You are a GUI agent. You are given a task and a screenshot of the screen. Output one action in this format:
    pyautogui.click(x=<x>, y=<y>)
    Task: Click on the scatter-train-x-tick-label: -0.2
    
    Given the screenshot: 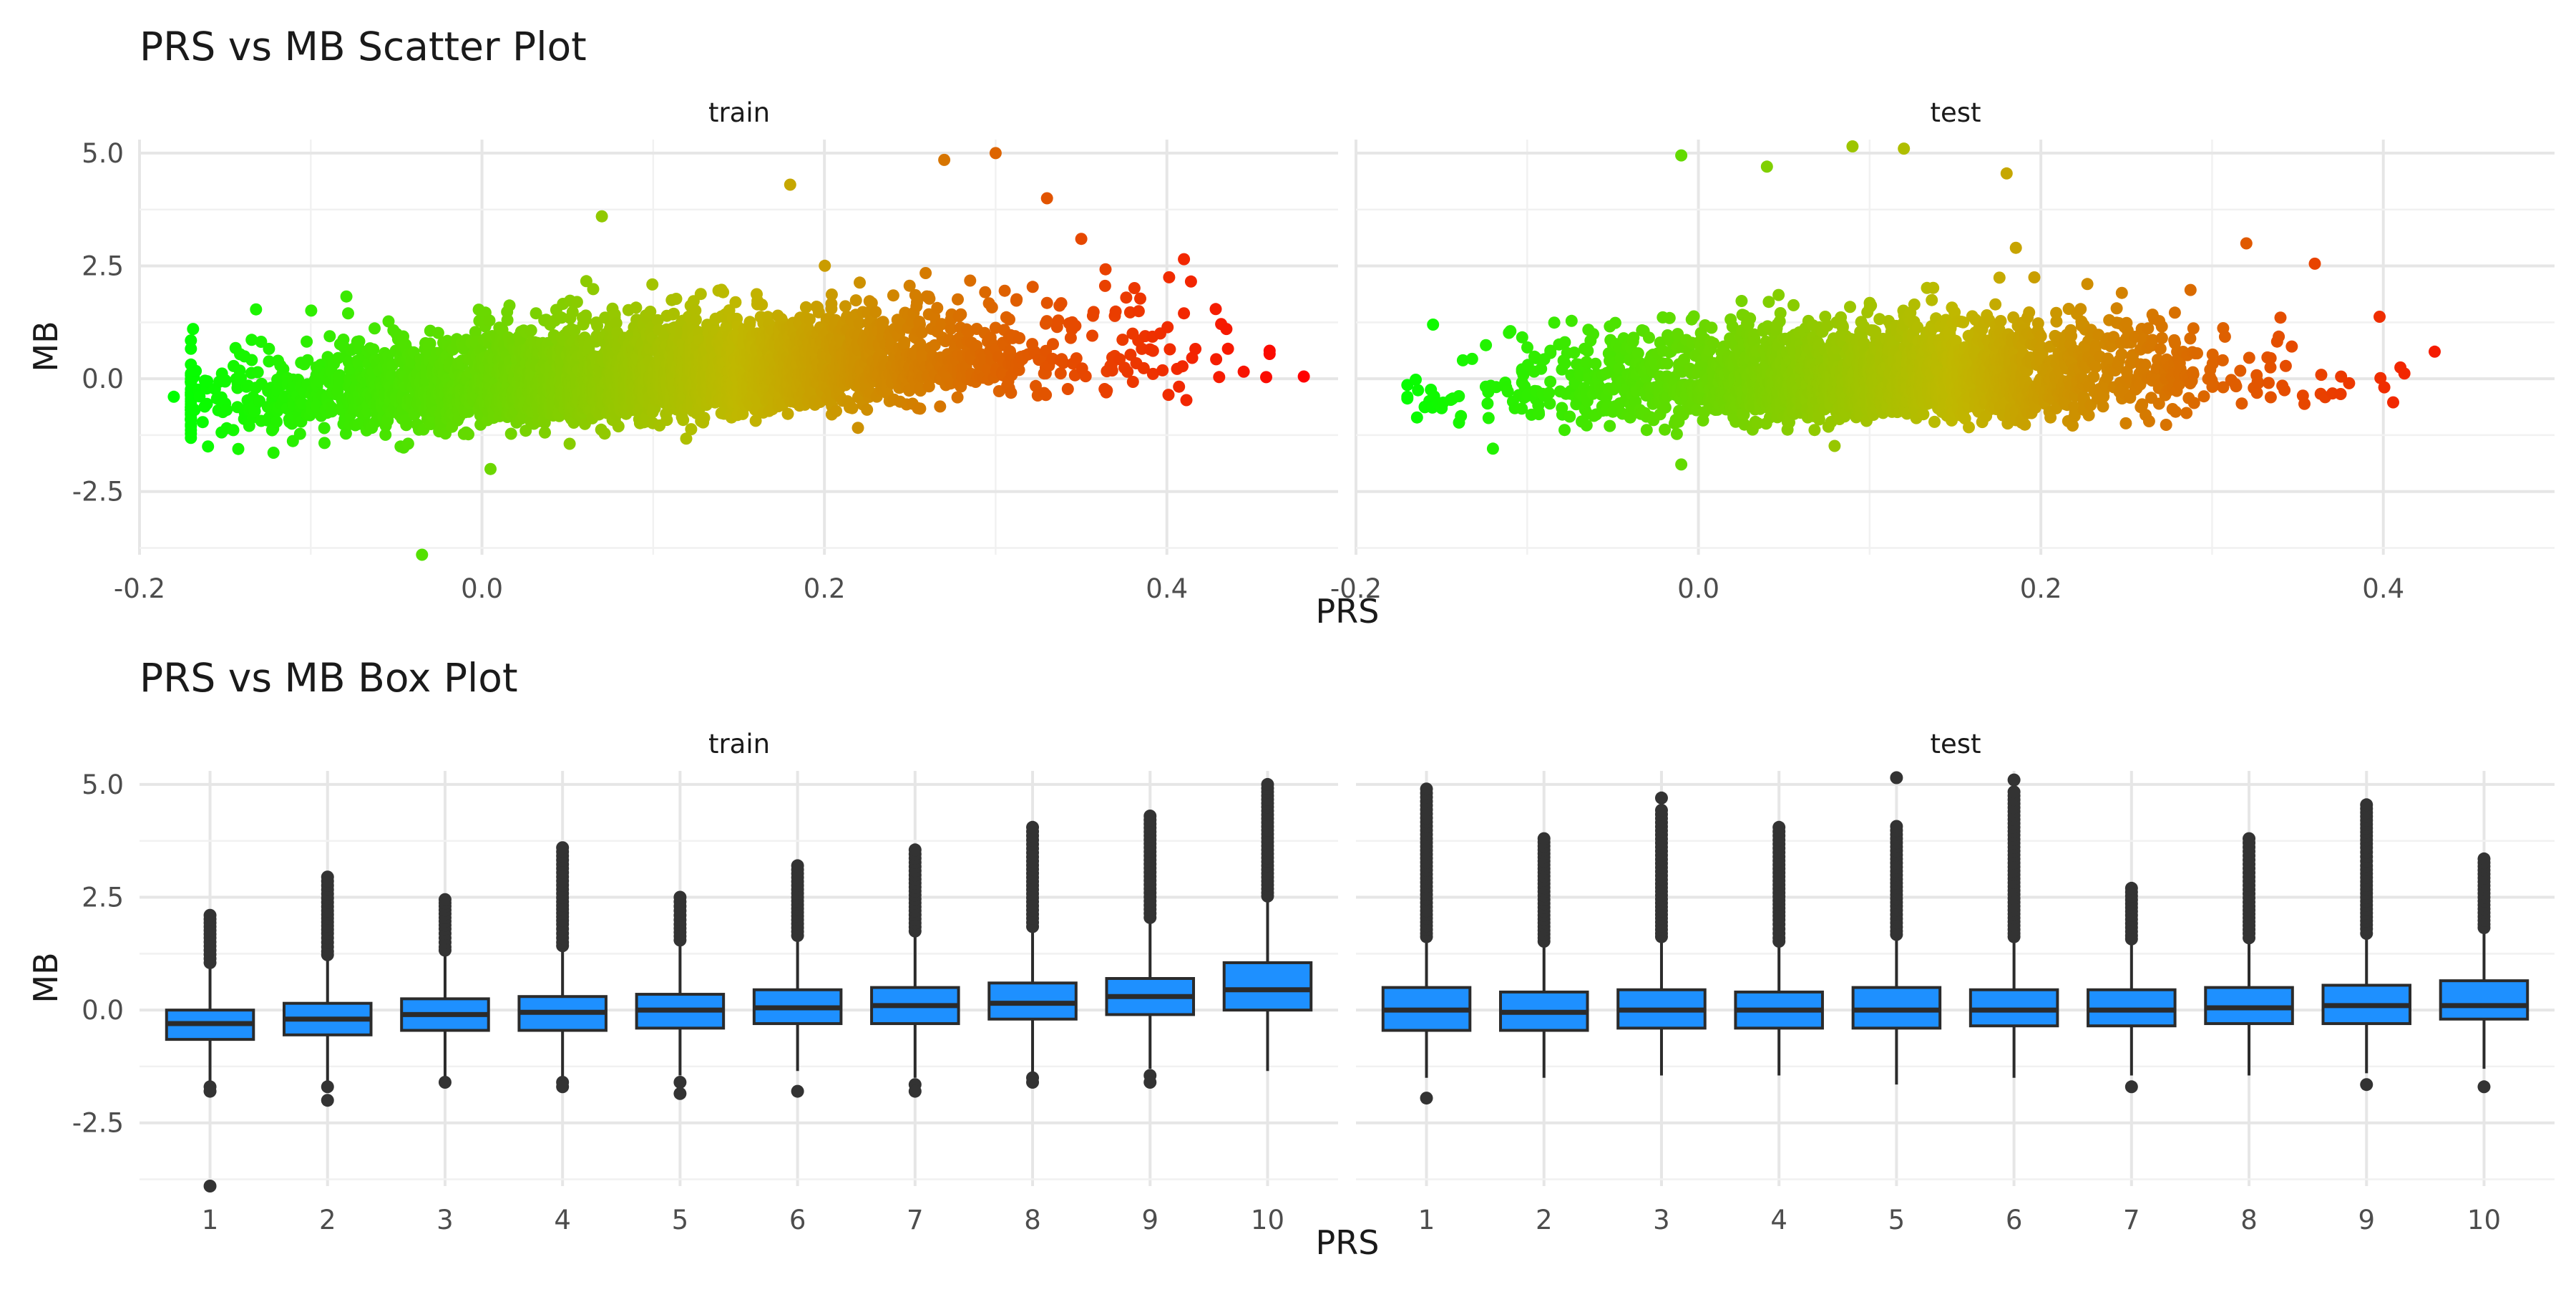 What is the action you would take?
    pyautogui.click(x=139, y=588)
    